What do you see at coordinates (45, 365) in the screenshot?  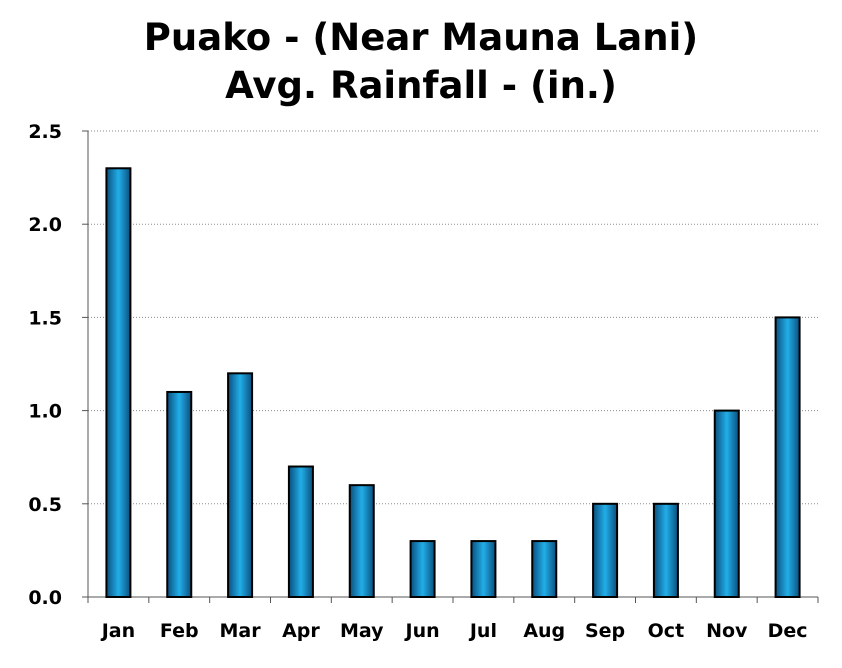 I see `y-tick-labels: 0.0 0.5 1.0 1.5 2.0 2.5` at bounding box center [45, 365].